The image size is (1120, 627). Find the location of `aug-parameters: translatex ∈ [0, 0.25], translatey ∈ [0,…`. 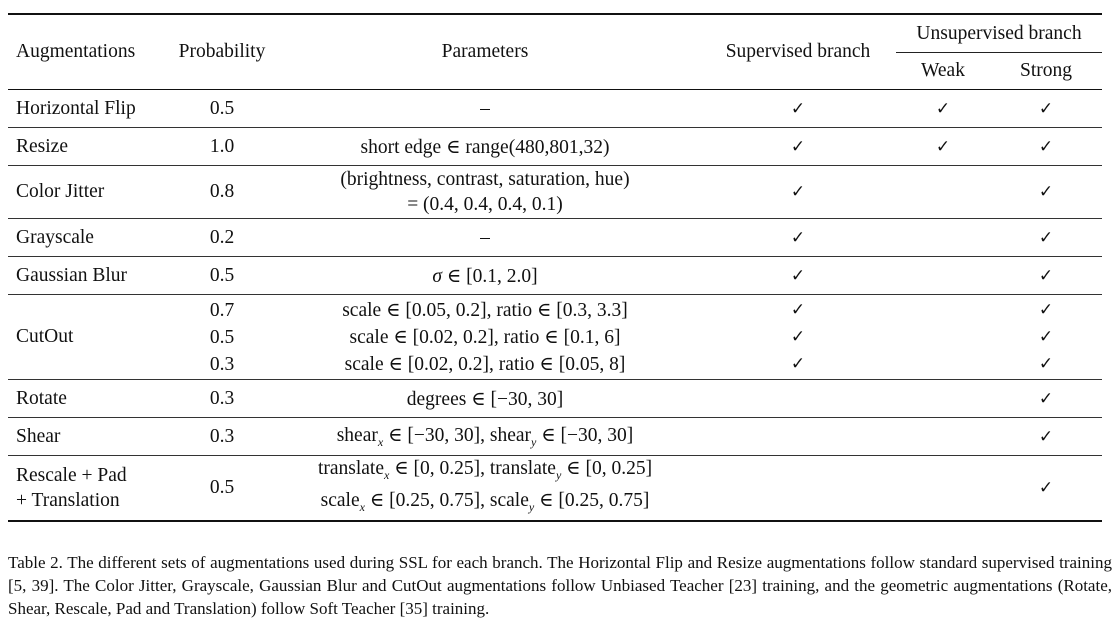

aug-parameters: translatex ∈ [0, 0.25], translatey ∈ [0,… is located at coordinates (485, 489).